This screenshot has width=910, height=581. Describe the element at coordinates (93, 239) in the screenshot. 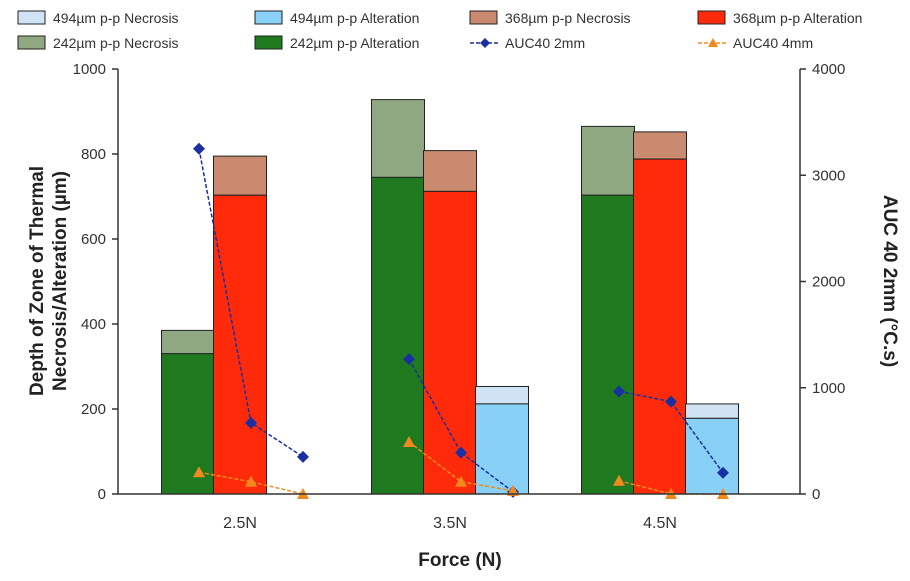

I see `y-tick-label-left: 600` at that location.